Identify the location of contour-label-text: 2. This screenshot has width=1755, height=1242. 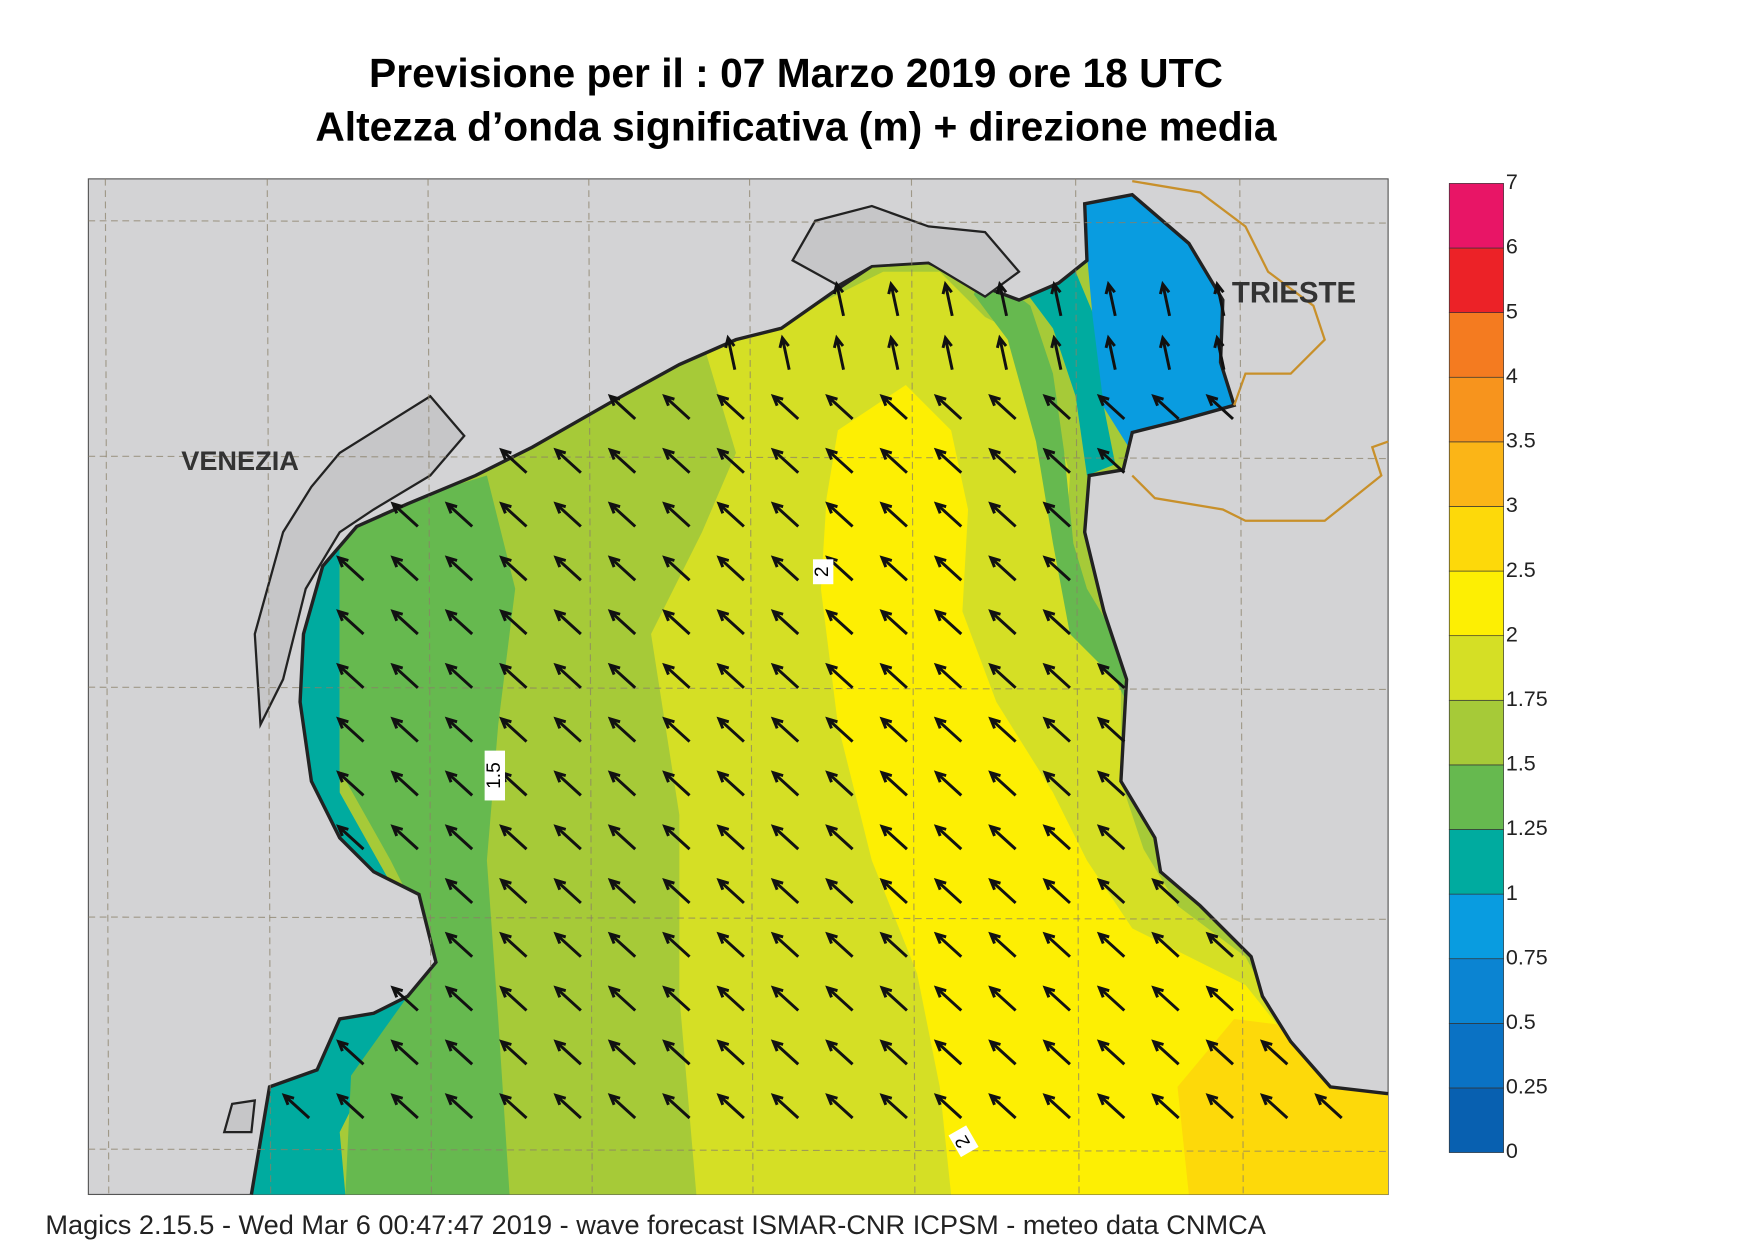
(822, 571).